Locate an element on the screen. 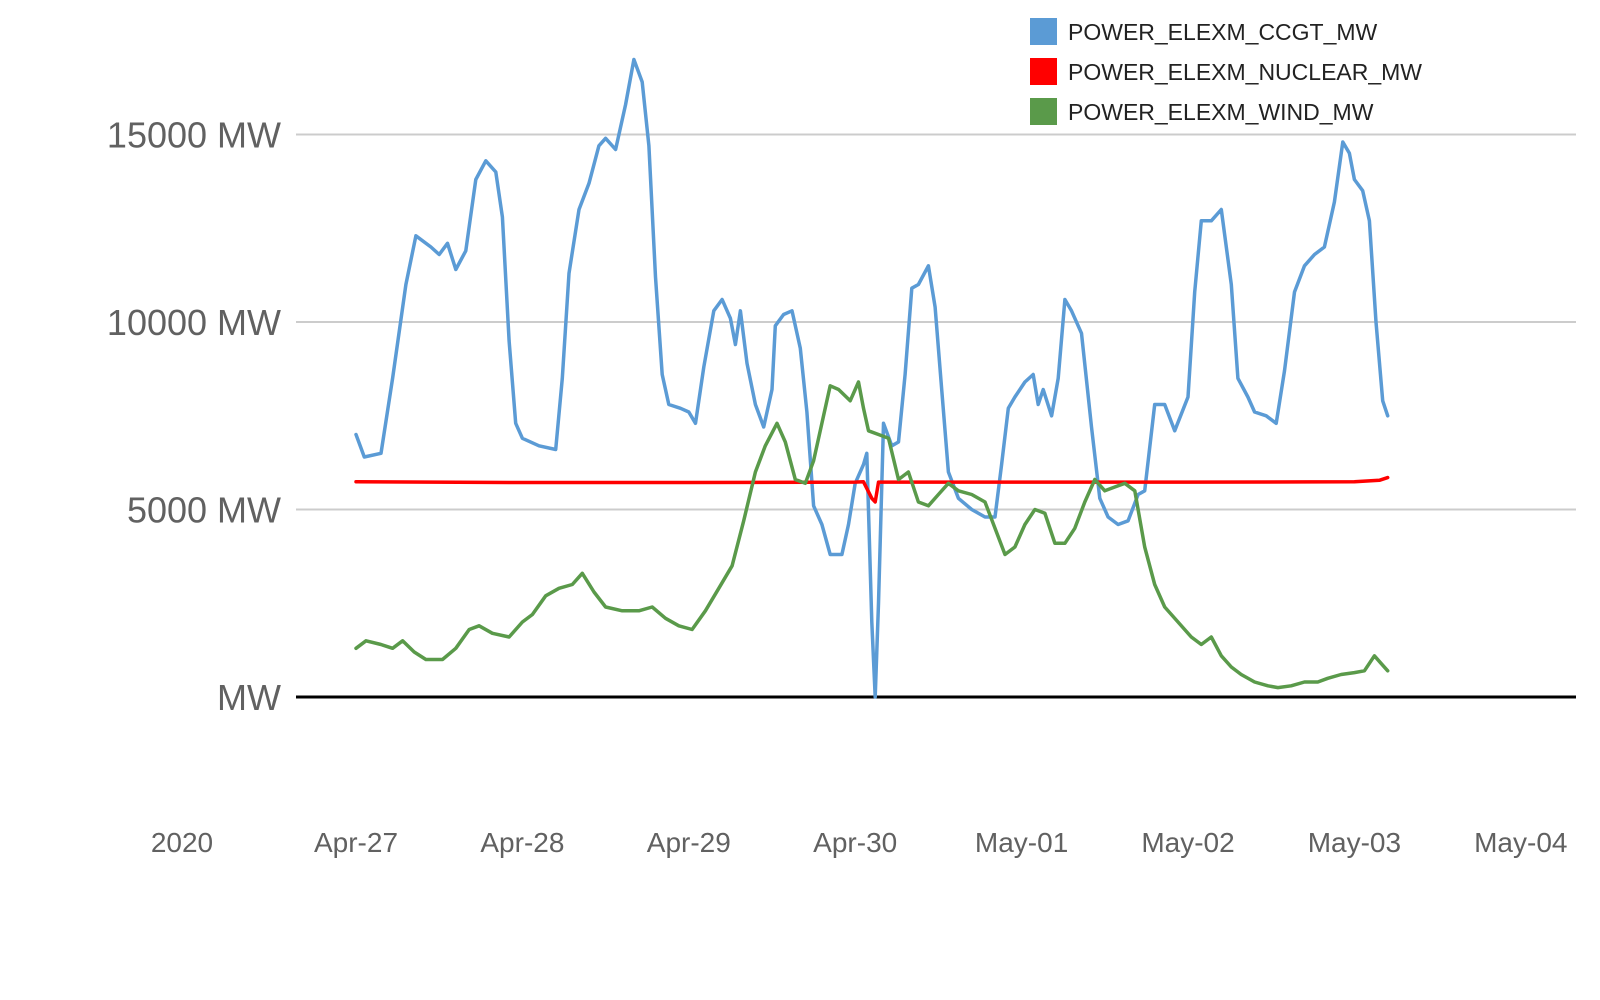  x-tick-label: May-01 is located at coordinates (1021, 842).